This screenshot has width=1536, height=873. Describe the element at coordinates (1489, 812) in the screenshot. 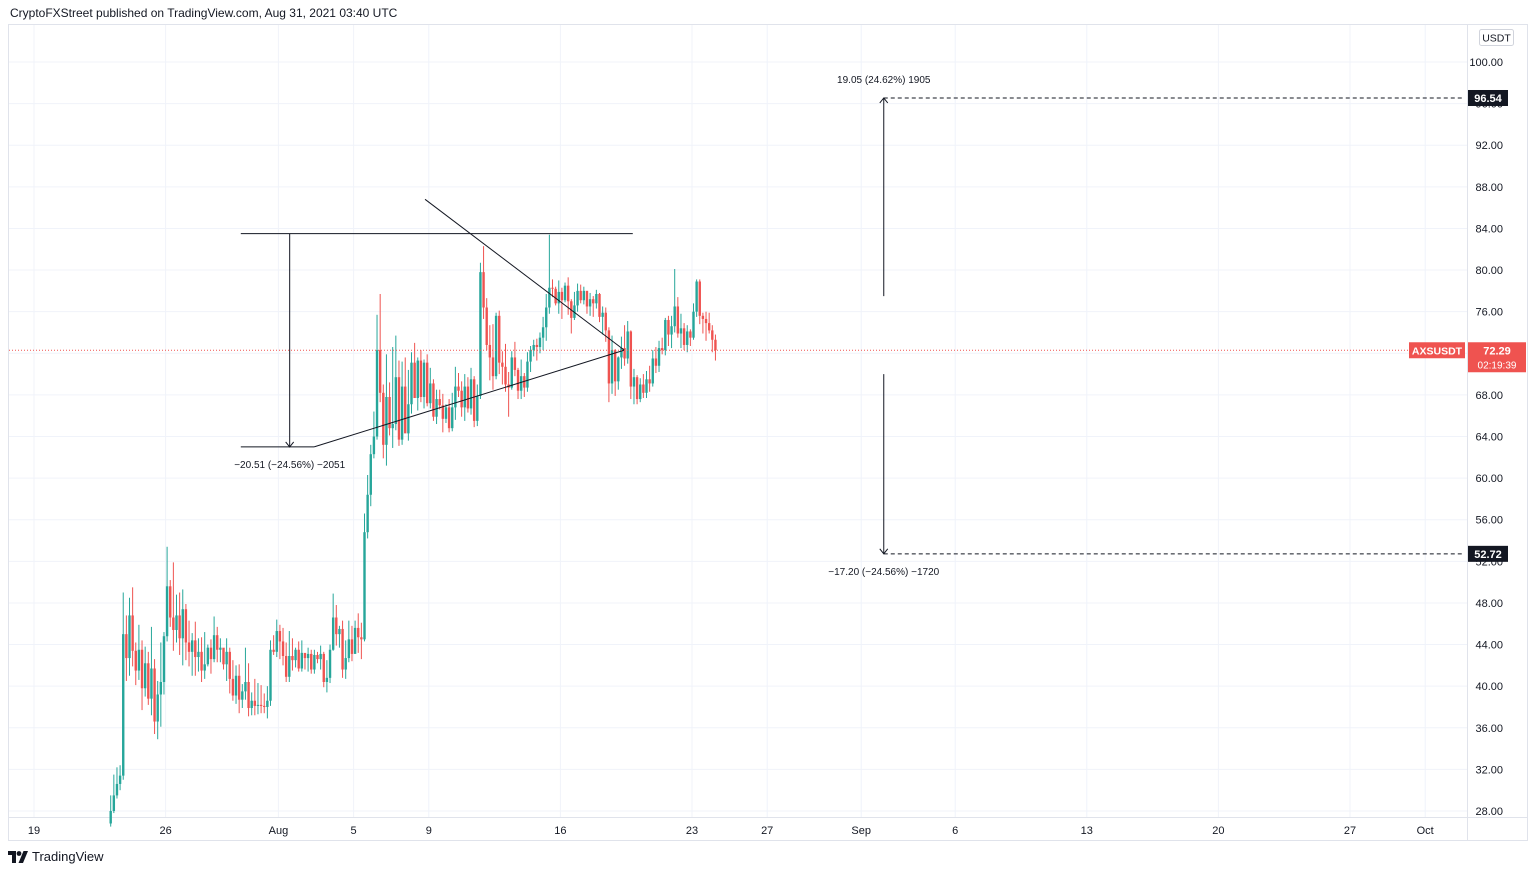

I see `price-tick-label: 28.00` at that location.